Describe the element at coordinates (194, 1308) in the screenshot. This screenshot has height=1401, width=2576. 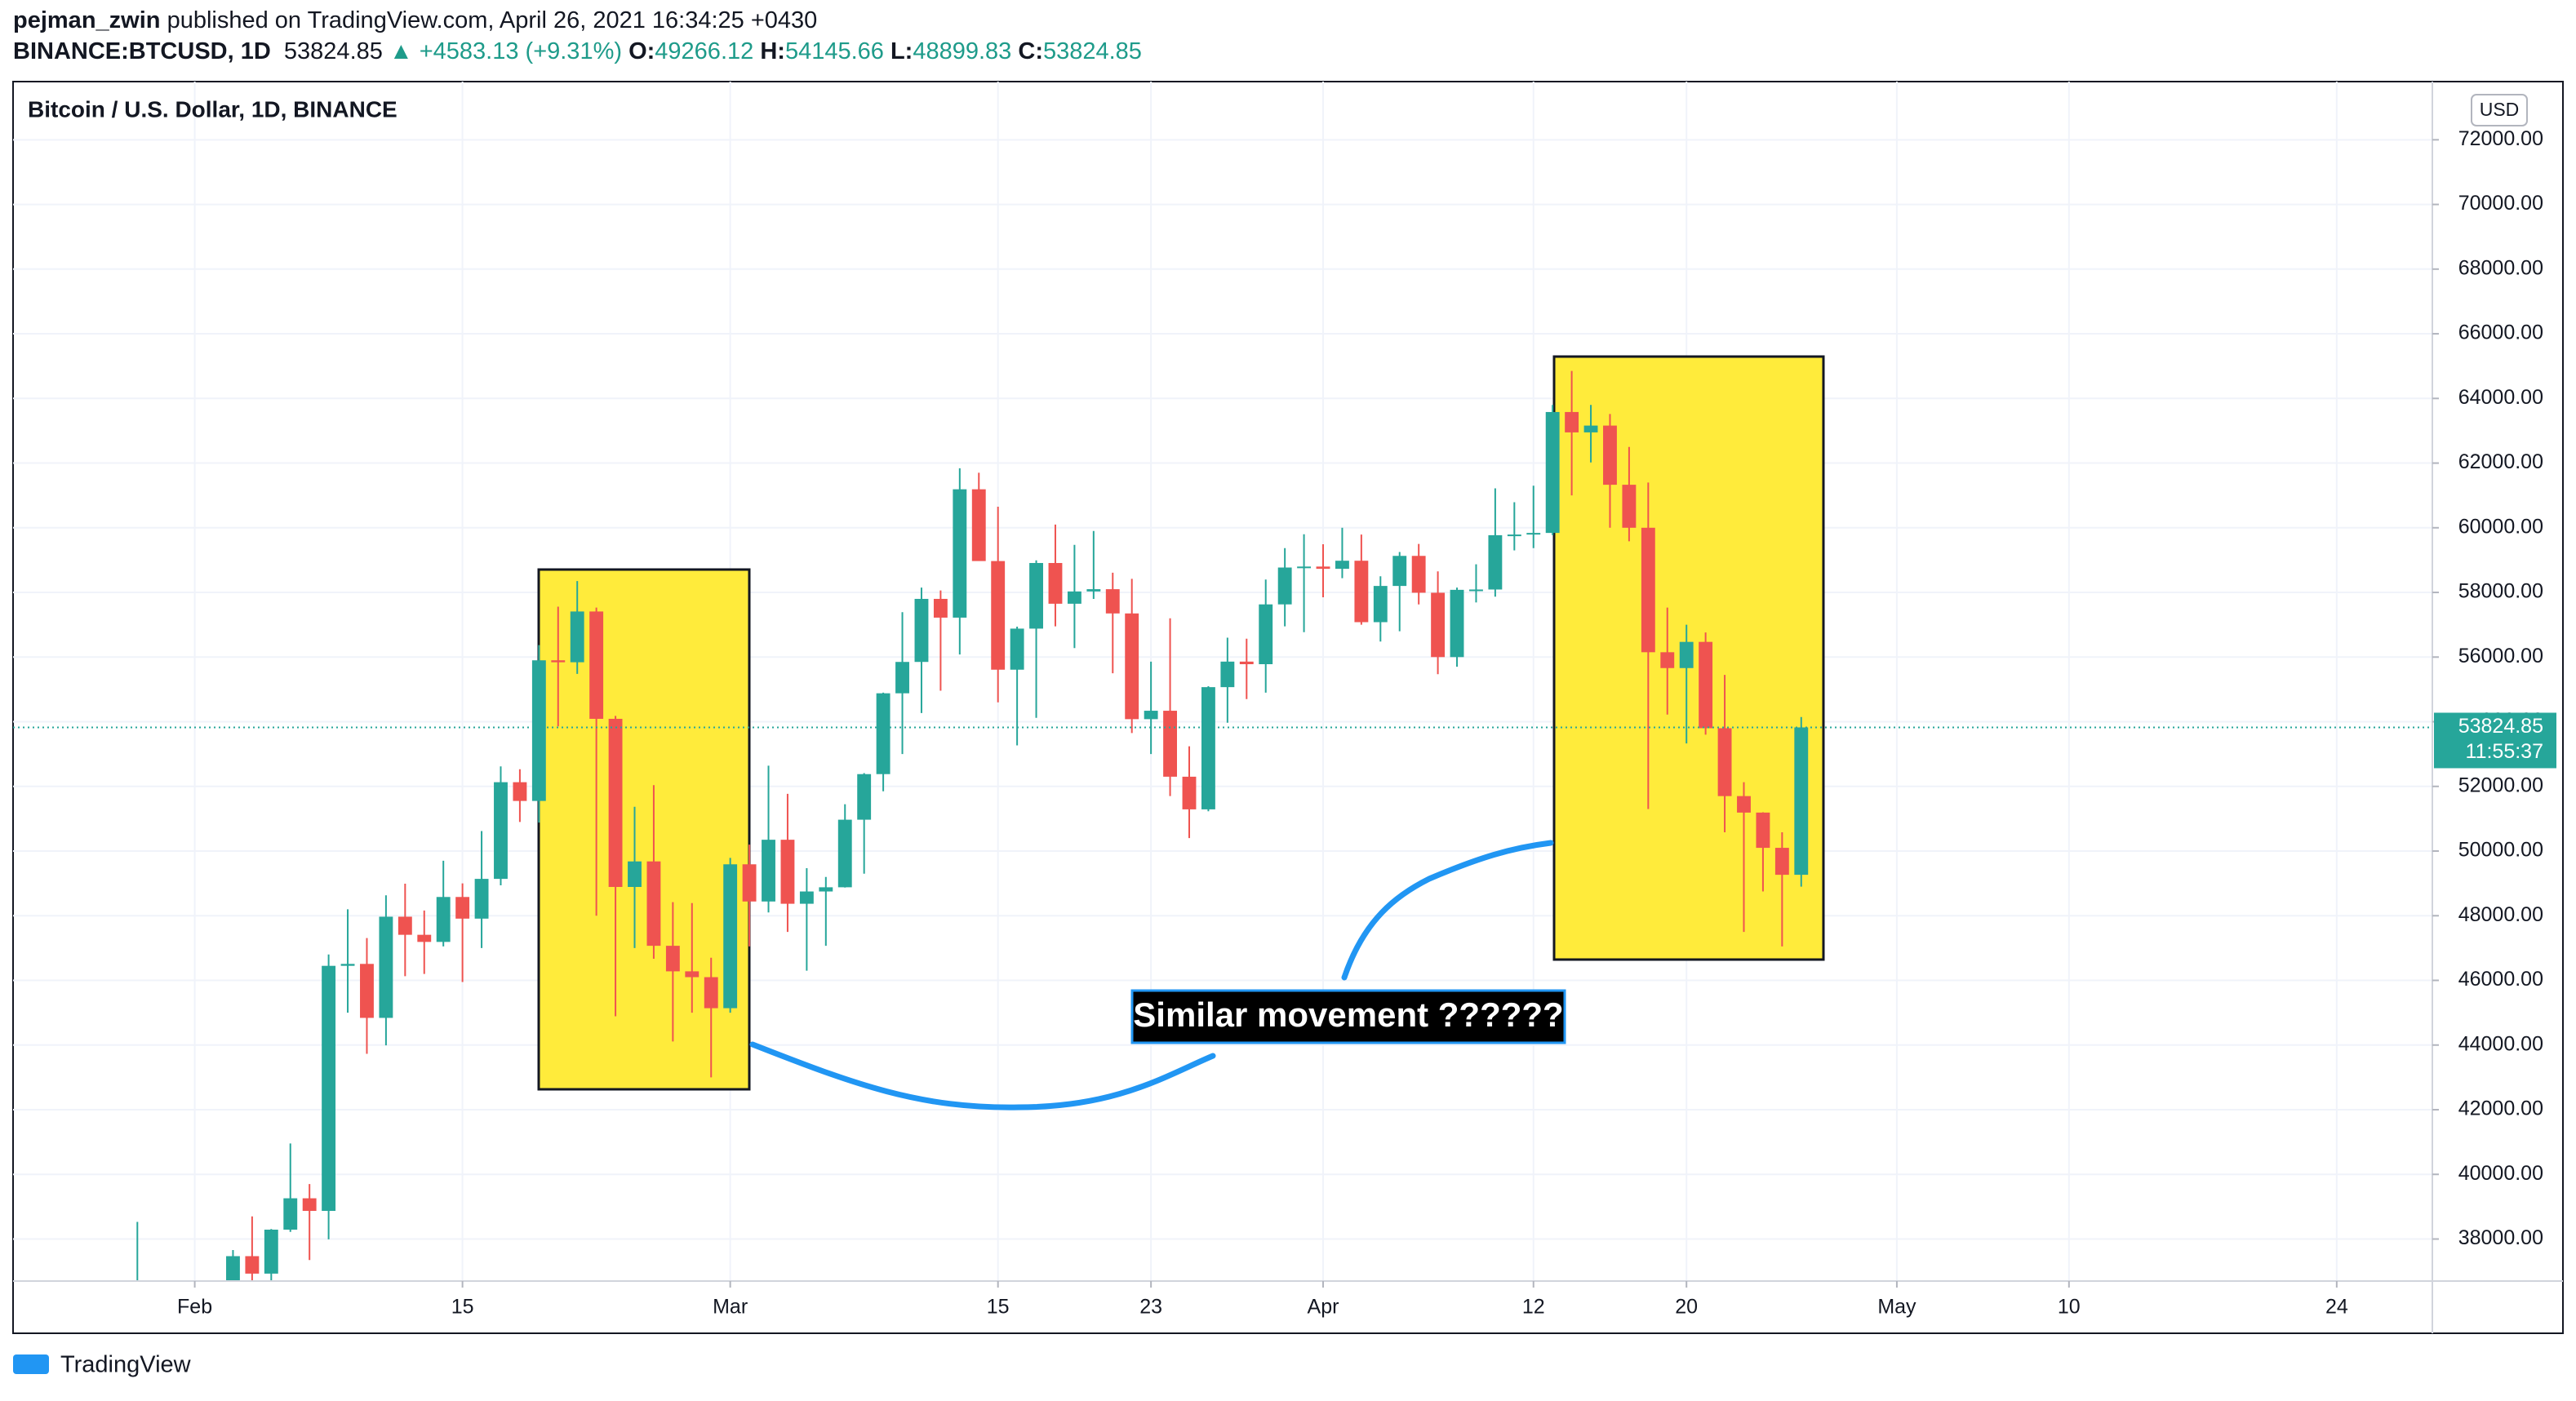
I see `x-tick-label: Feb` at that location.